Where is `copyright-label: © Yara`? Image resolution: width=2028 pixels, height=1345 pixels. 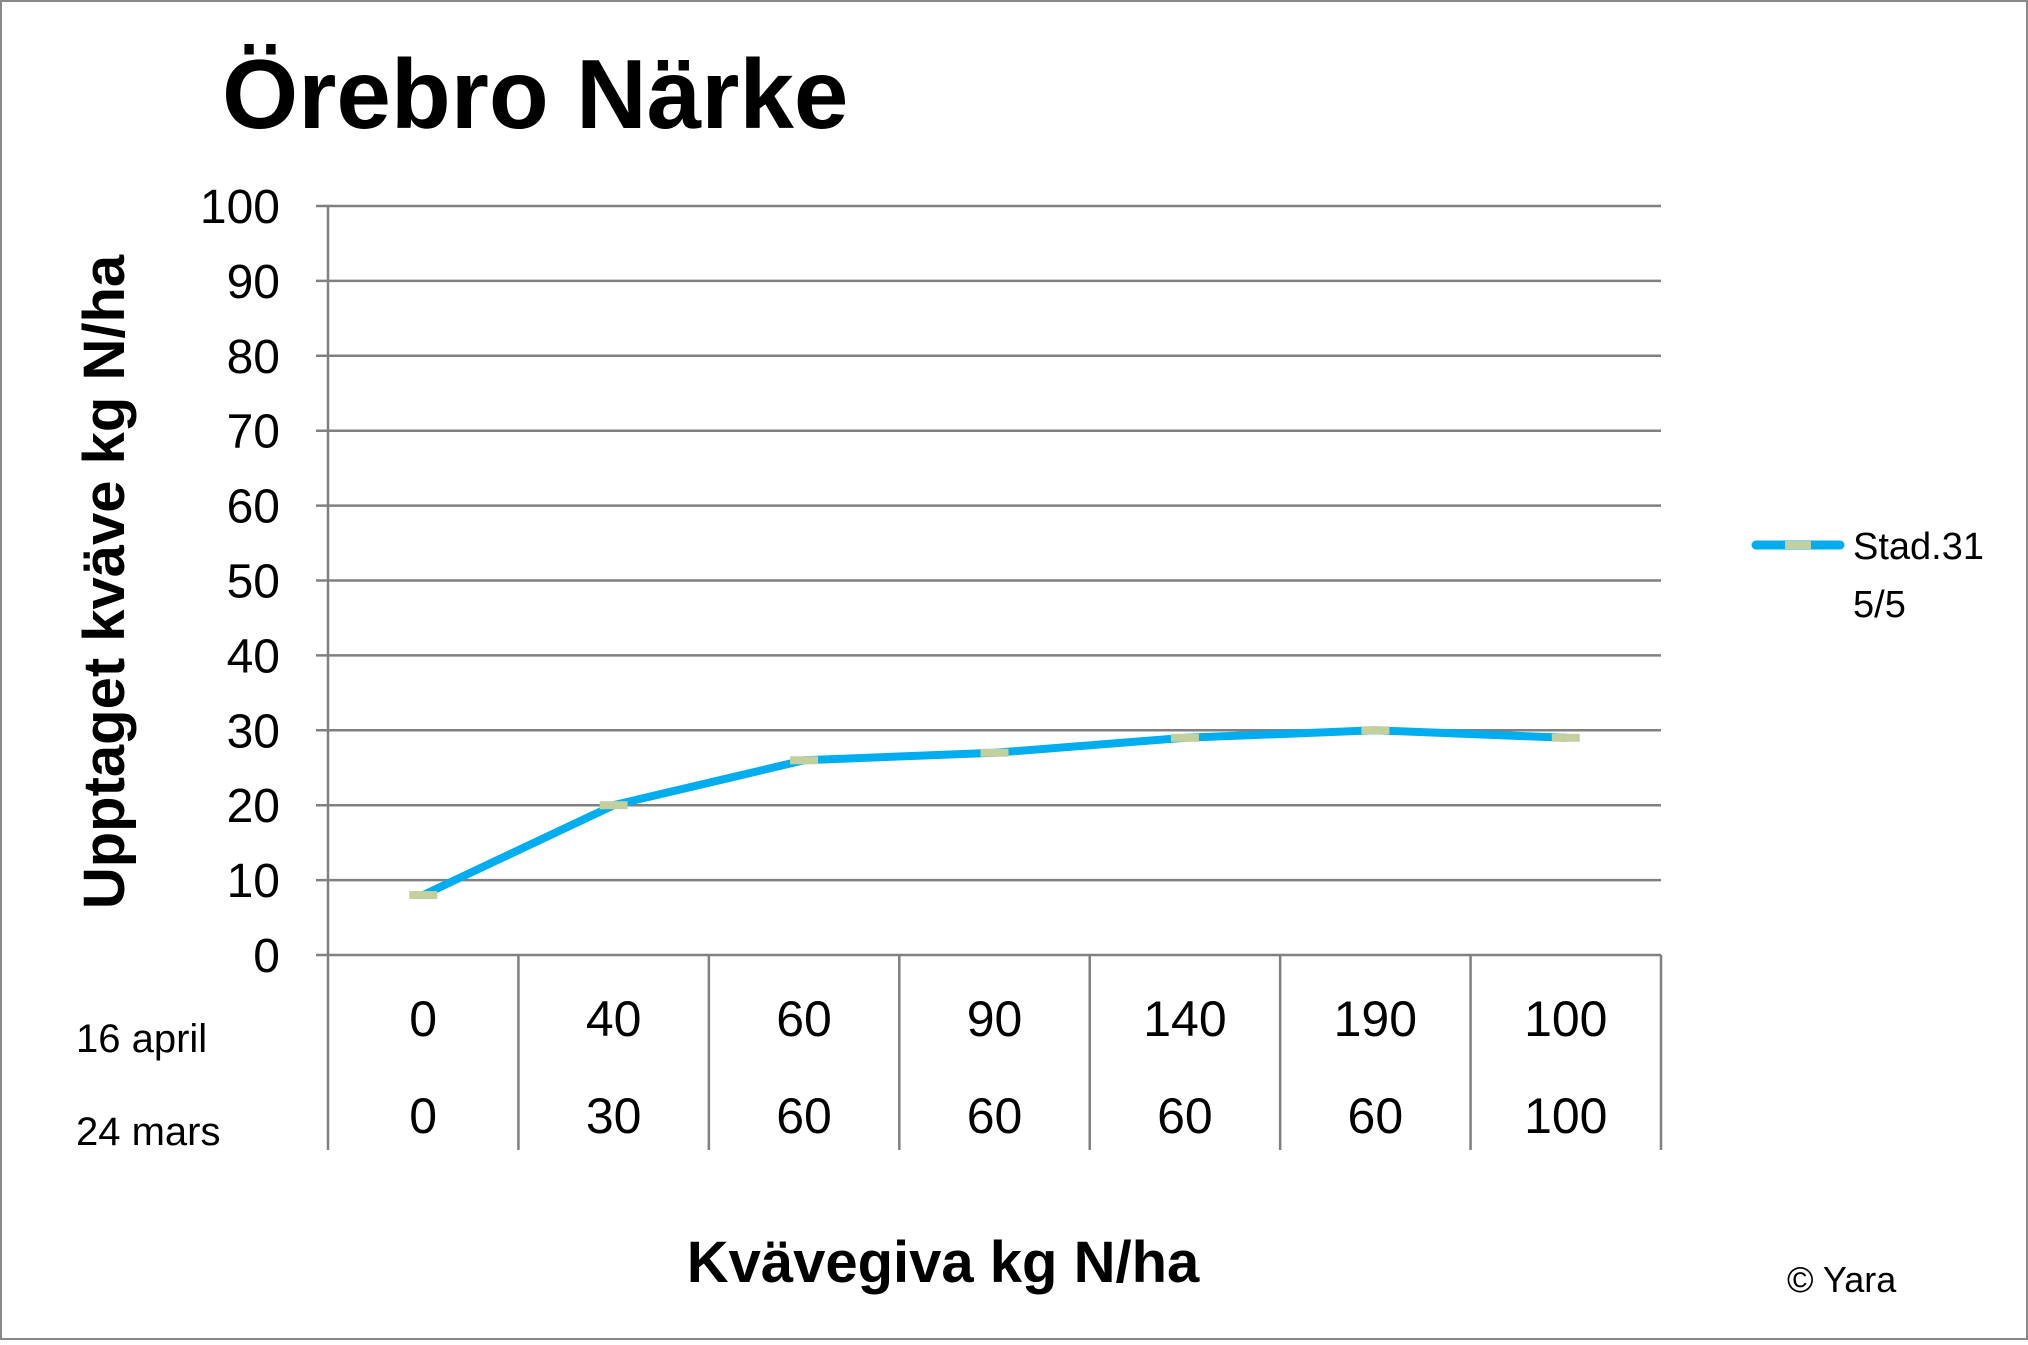
copyright-label: © Yara is located at coordinates (1842, 1279).